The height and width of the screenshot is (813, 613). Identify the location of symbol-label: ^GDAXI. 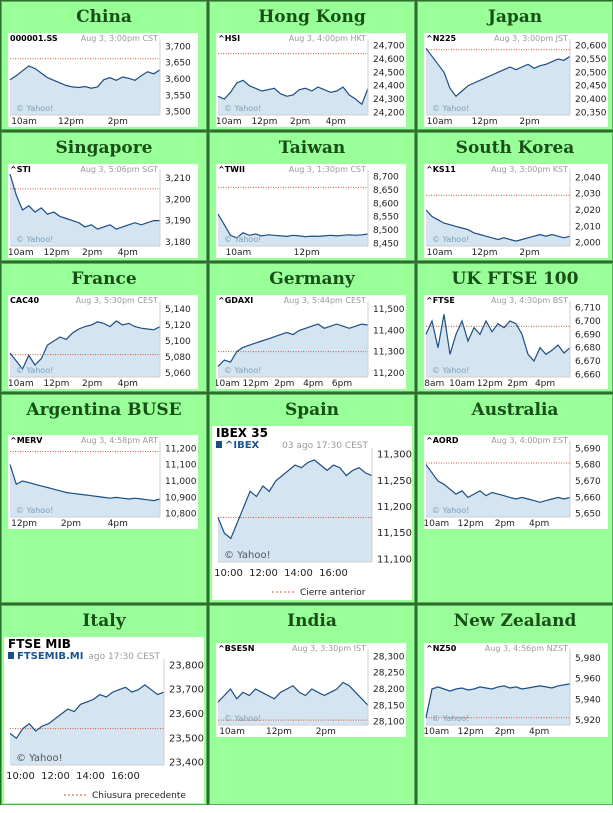
(235, 300).